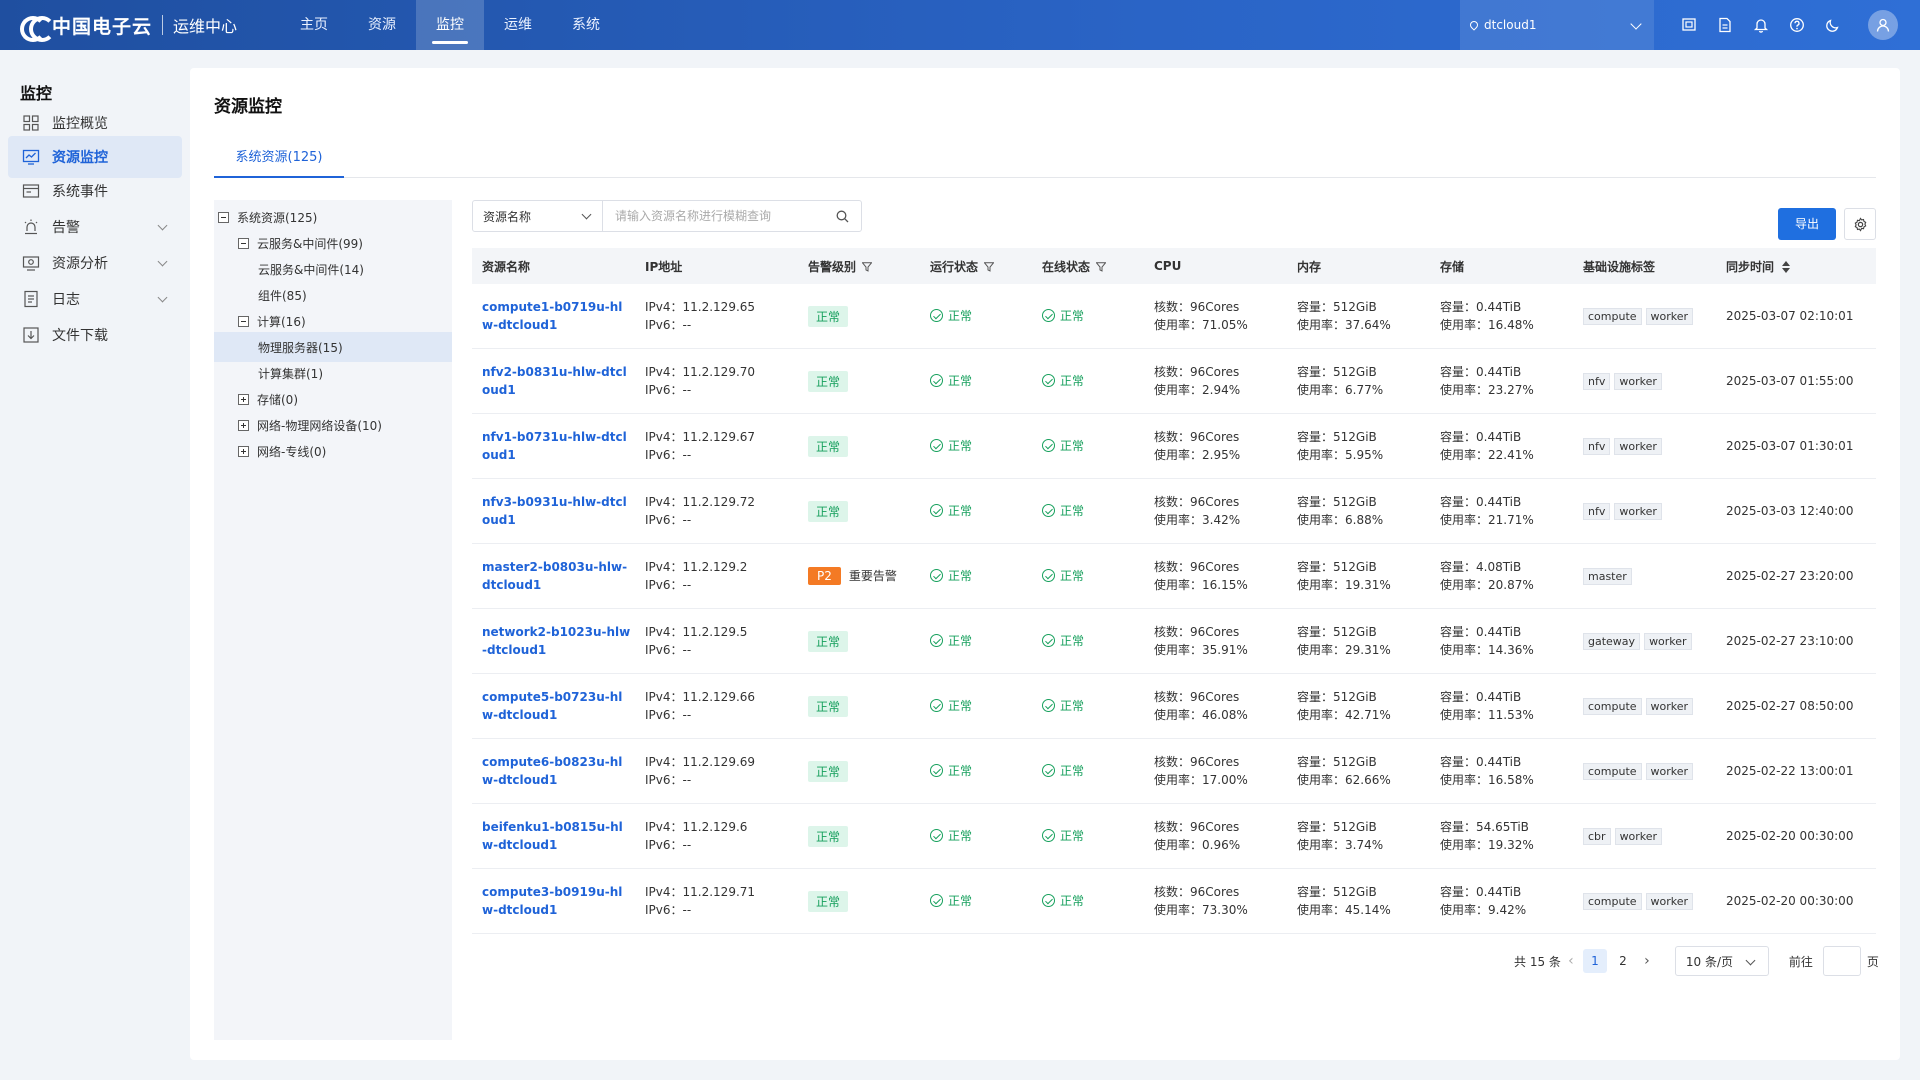 This screenshot has height=1080, width=1920. Describe the element at coordinates (314, 25) in the screenshot. I see `nav-home: 主页` at that location.